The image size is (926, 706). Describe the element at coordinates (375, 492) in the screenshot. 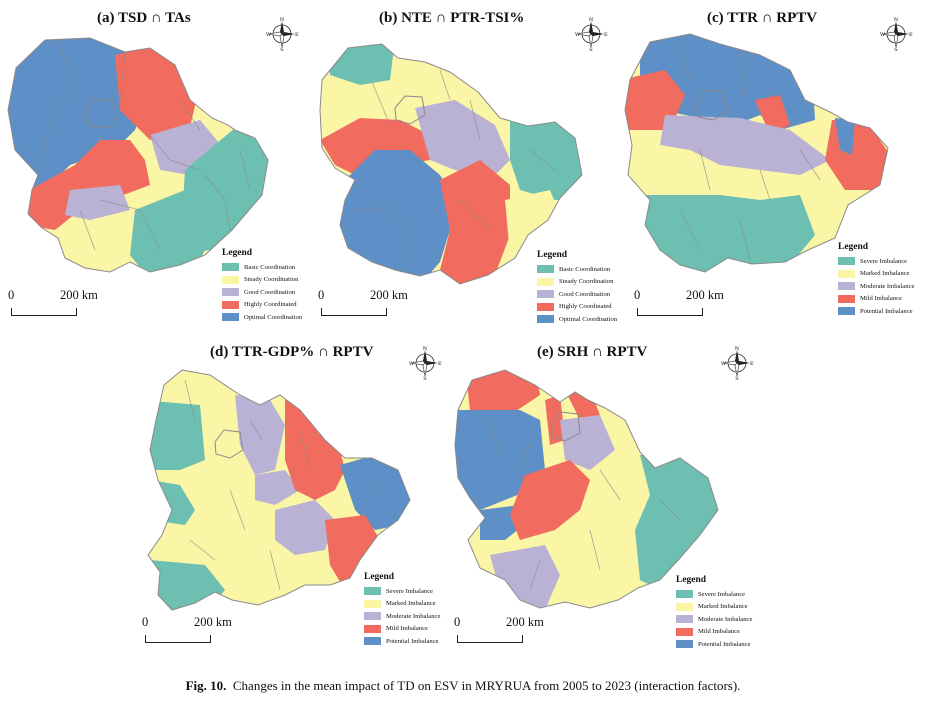

I see `region-d-potential-east` at that location.